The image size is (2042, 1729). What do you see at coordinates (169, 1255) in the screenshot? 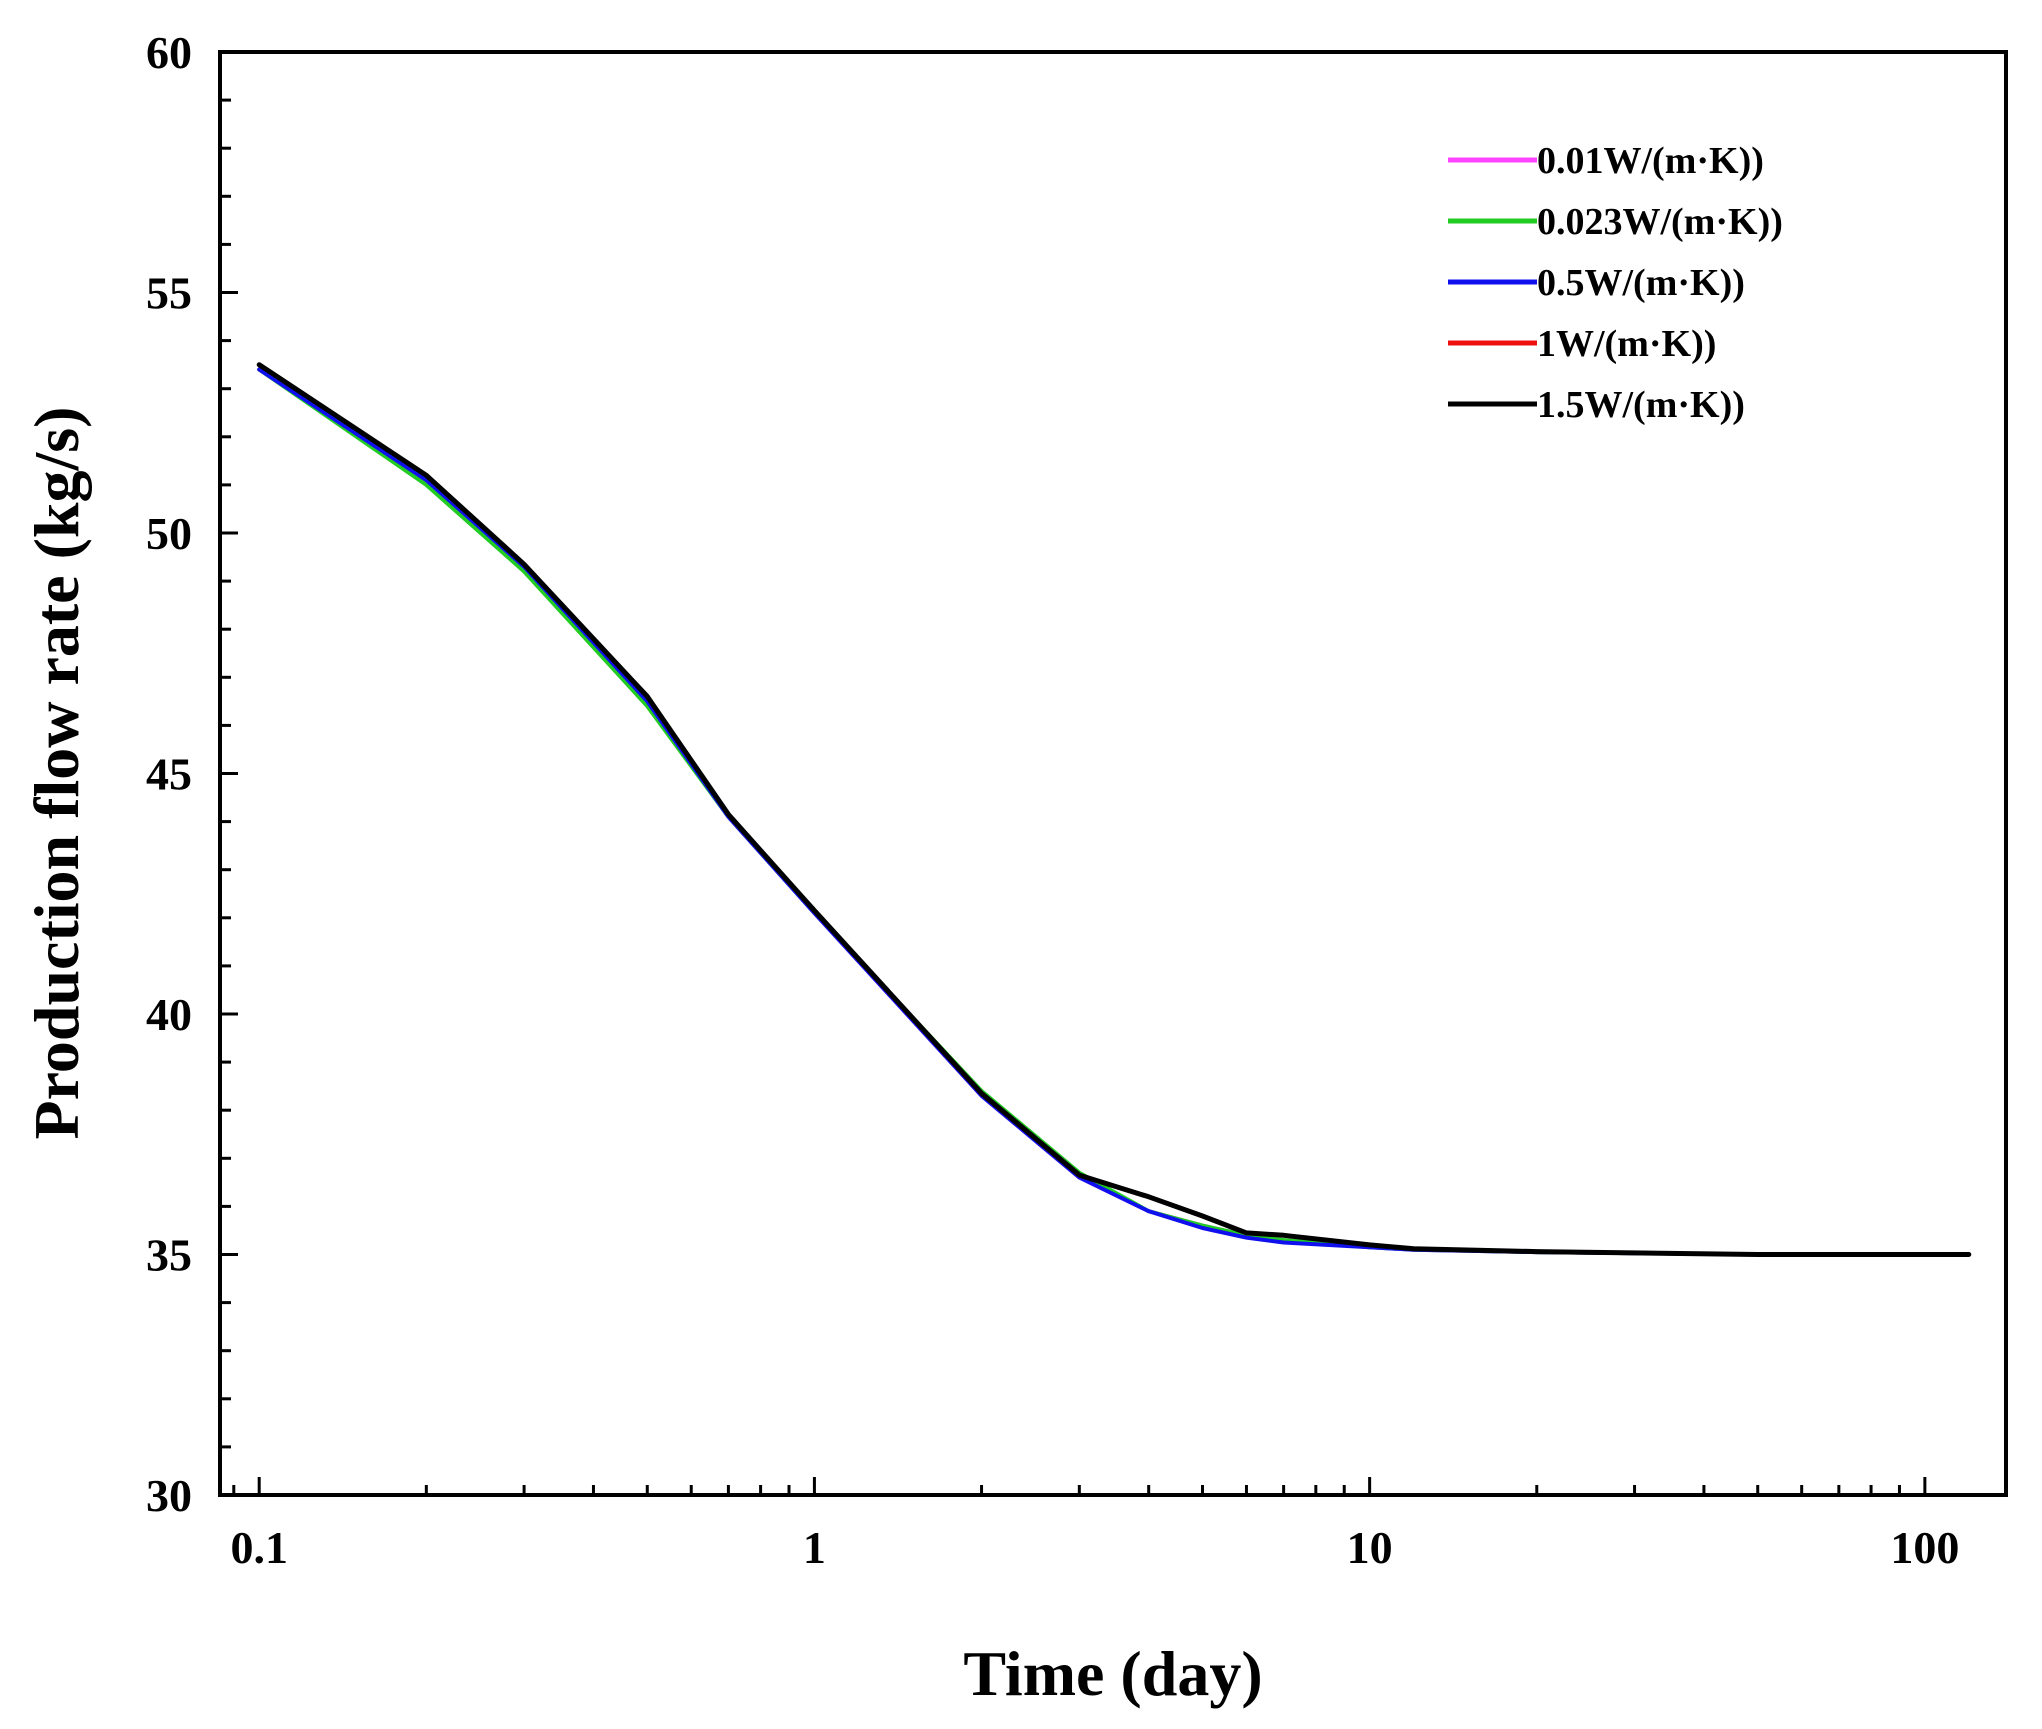
I see `y-tick-label: 35` at bounding box center [169, 1255].